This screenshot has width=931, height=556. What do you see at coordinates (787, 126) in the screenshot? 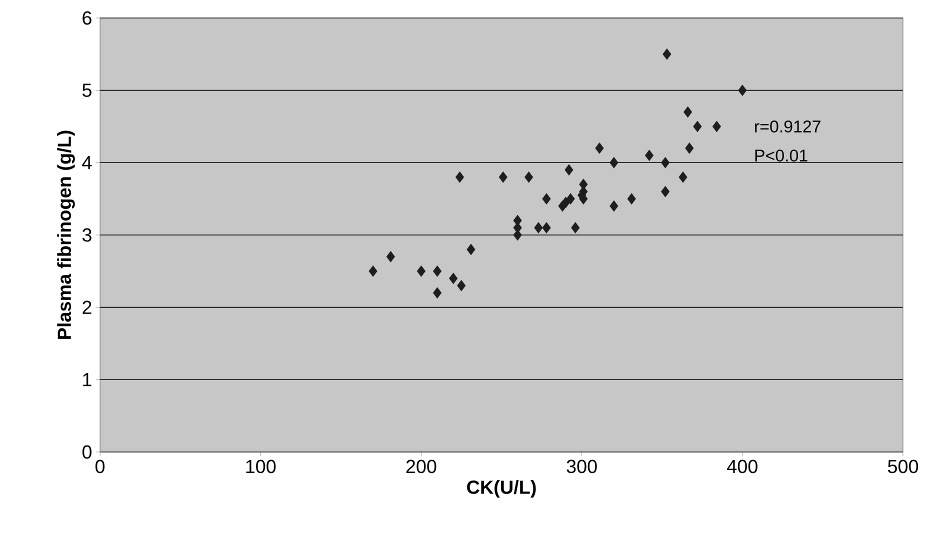
I see `annotation: r=0.9127` at bounding box center [787, 126].